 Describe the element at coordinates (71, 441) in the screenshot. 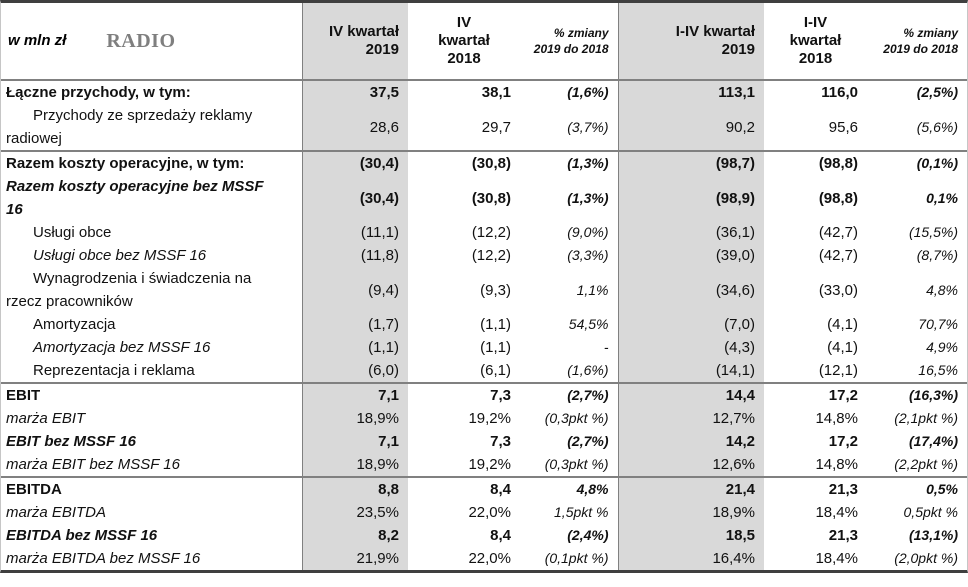

I see `row-label: EBIT bez MSSF 16` at that location.